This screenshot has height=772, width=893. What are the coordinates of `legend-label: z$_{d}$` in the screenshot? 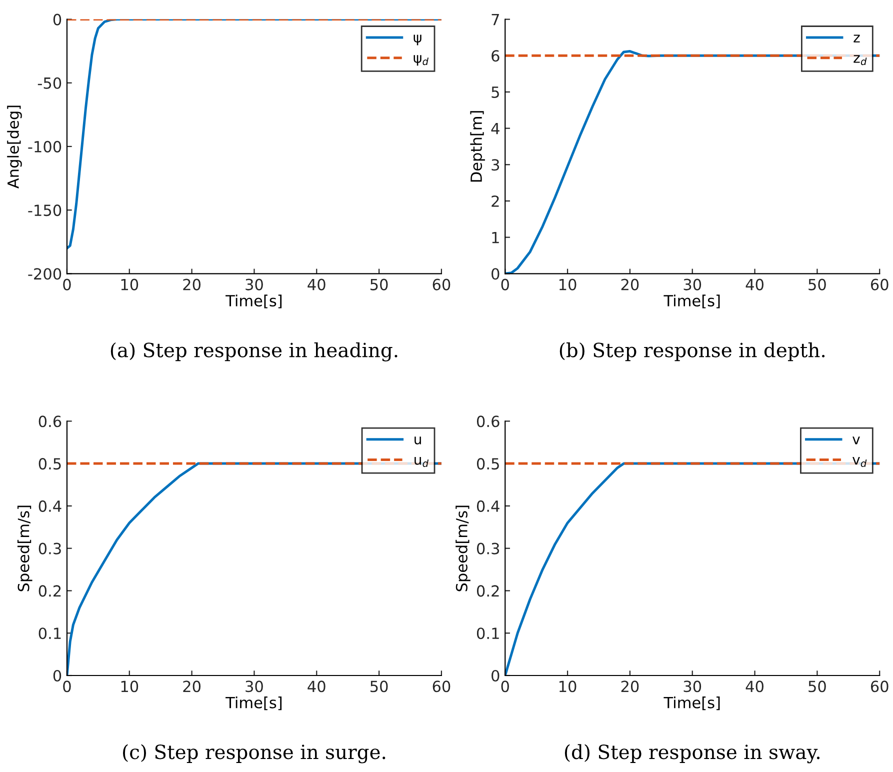 It's located at (860, 60).